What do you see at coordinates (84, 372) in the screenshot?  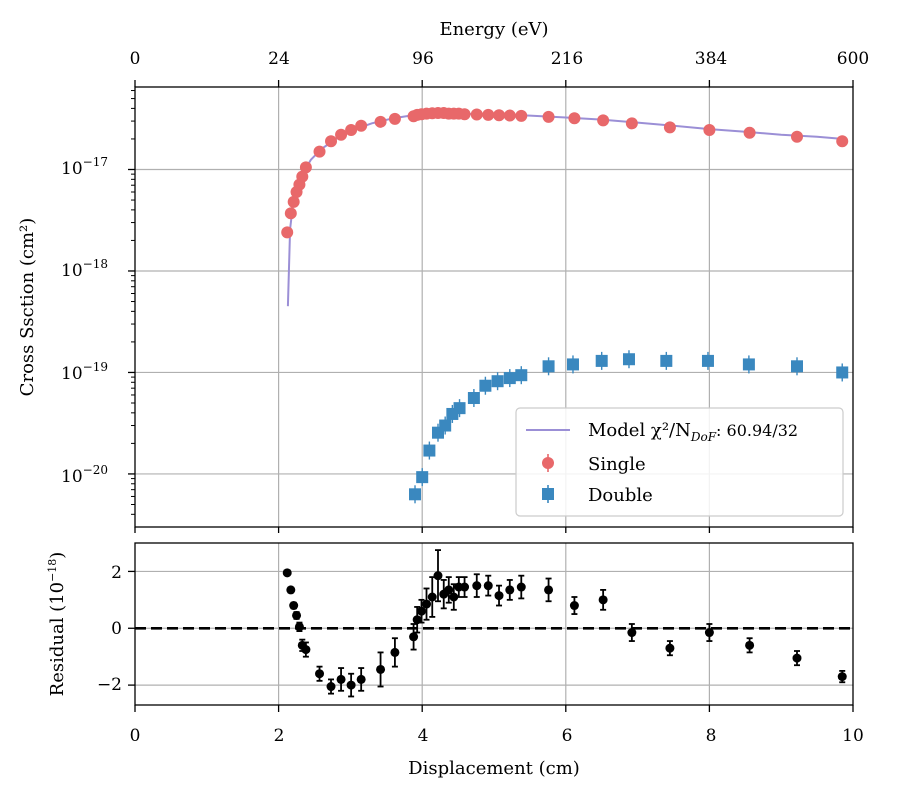 I see `y-tick-label: 10−19` at bounding box center [84, 372].